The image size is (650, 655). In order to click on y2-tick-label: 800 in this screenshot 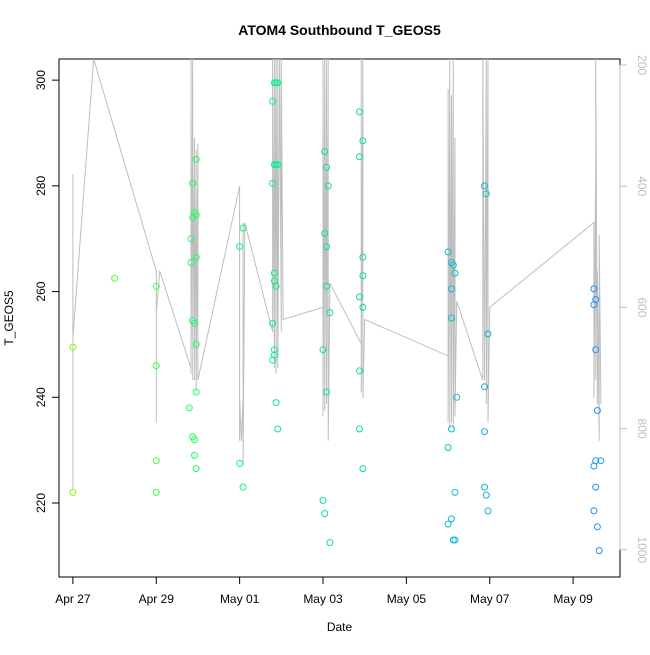, I will do `click(642, 429)`.